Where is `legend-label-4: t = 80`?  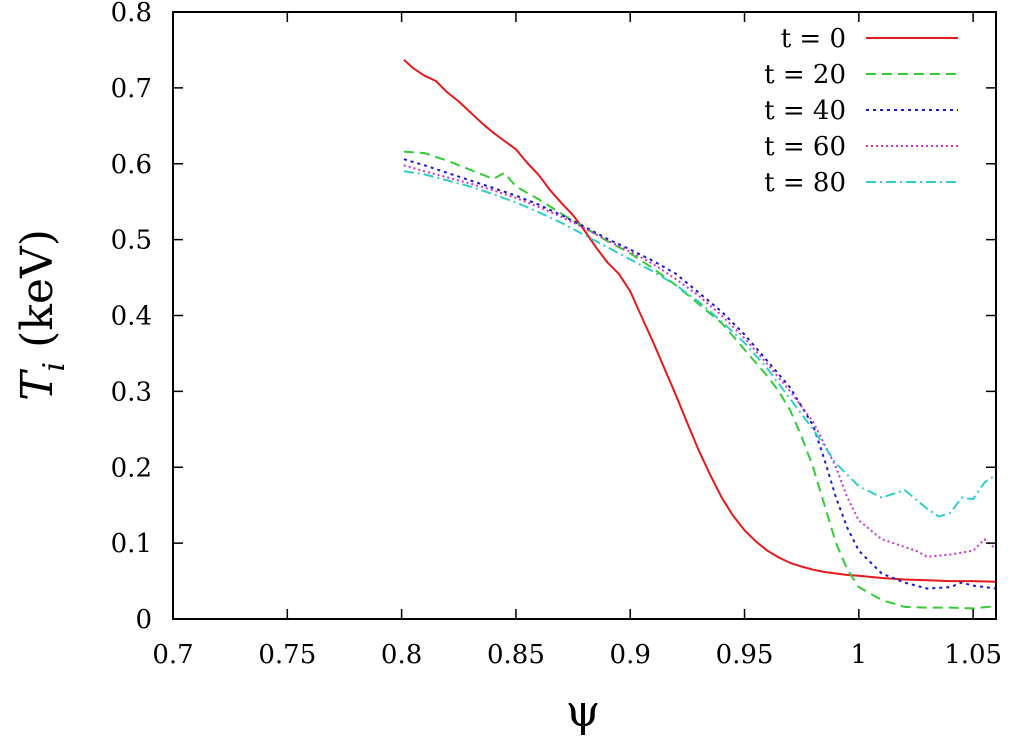 legend-label-4: t = 80 is located at coordinates (805, 183).